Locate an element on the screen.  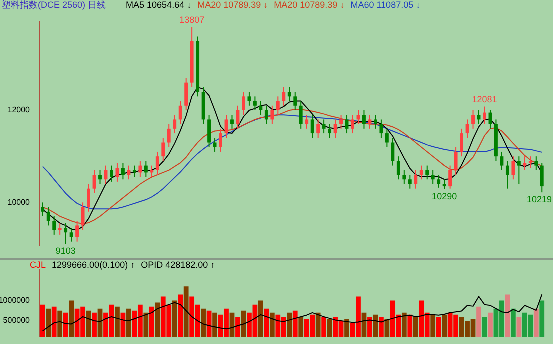
annotation: 10219 is located at coordinates (539, 199).